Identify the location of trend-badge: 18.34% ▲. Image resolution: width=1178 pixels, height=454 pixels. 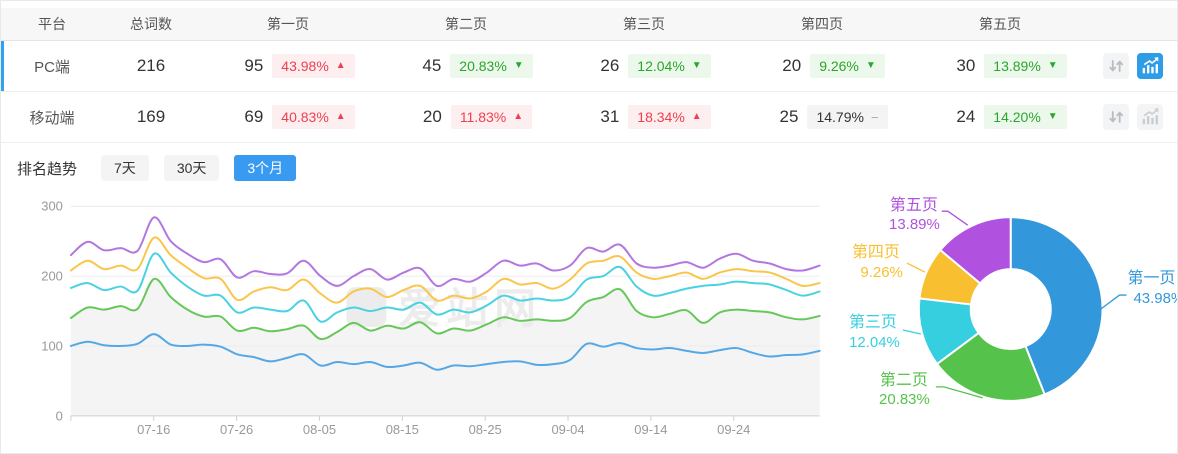
(669, 117).